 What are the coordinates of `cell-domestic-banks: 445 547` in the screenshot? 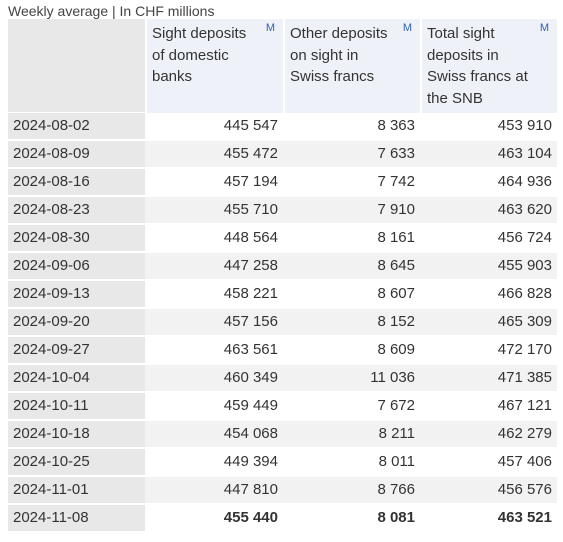 It's located at (214, 127).